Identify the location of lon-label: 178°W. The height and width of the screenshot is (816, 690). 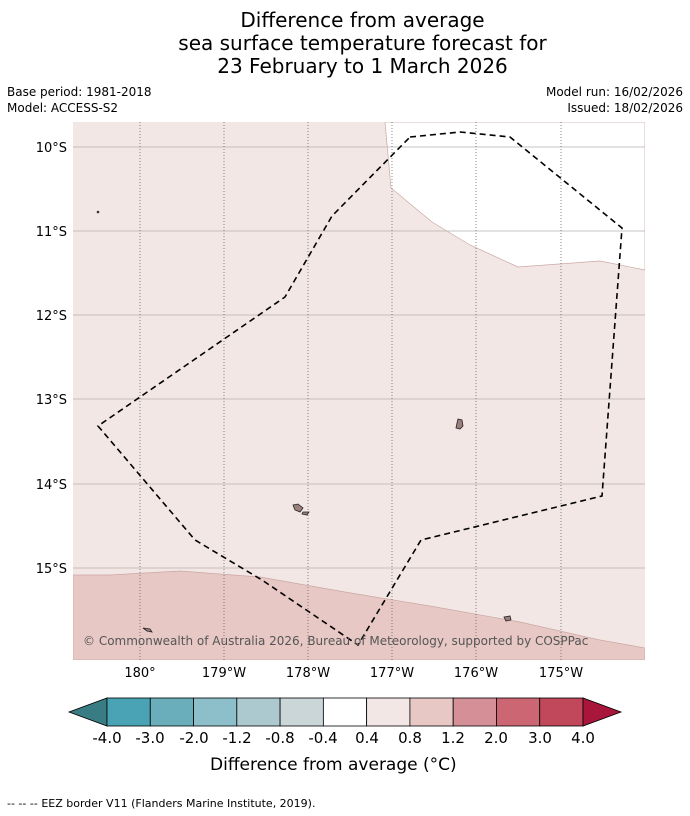
(308, 673).